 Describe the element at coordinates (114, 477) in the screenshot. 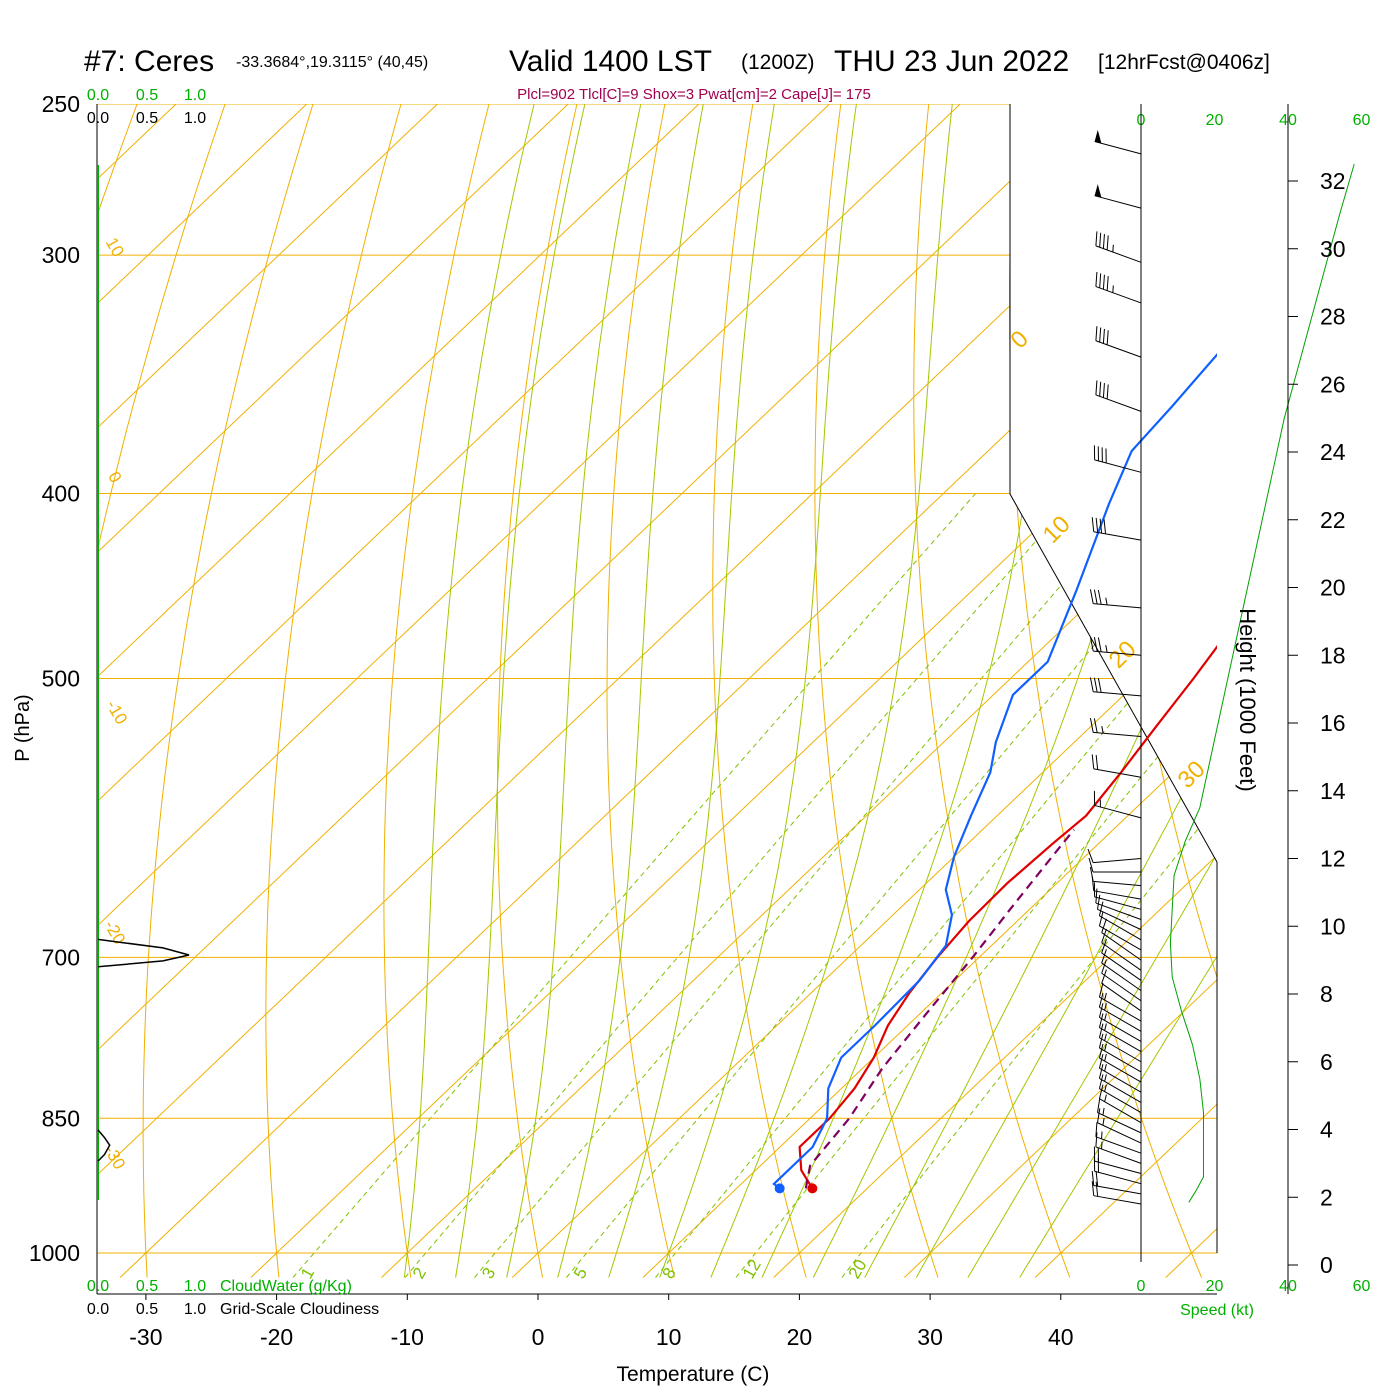

I see `left-isotherm-label: 0` at that location.